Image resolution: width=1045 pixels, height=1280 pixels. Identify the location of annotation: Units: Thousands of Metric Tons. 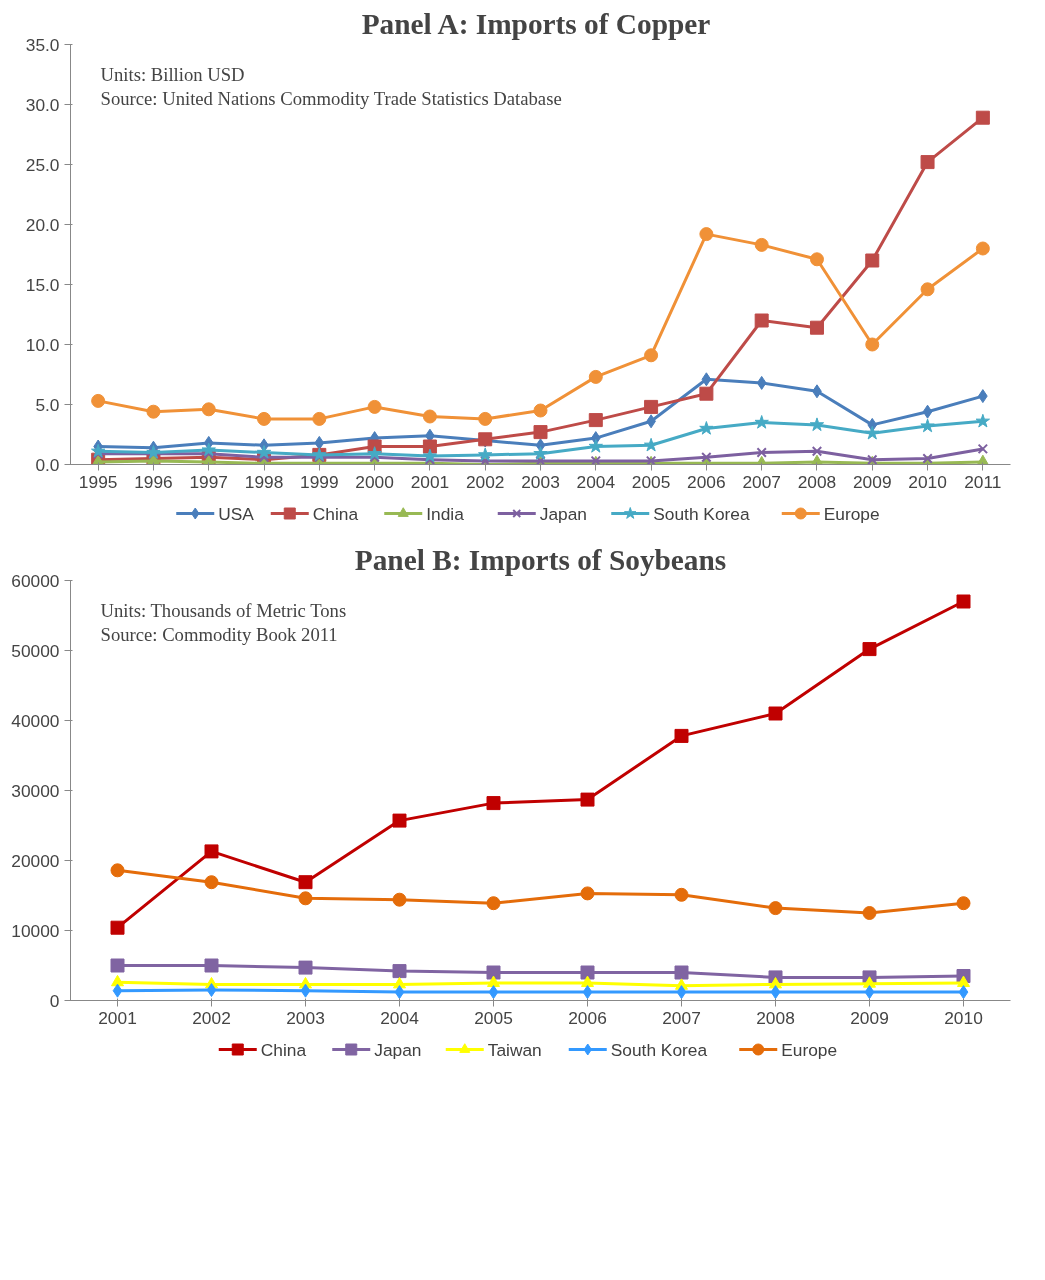
(223, 610).